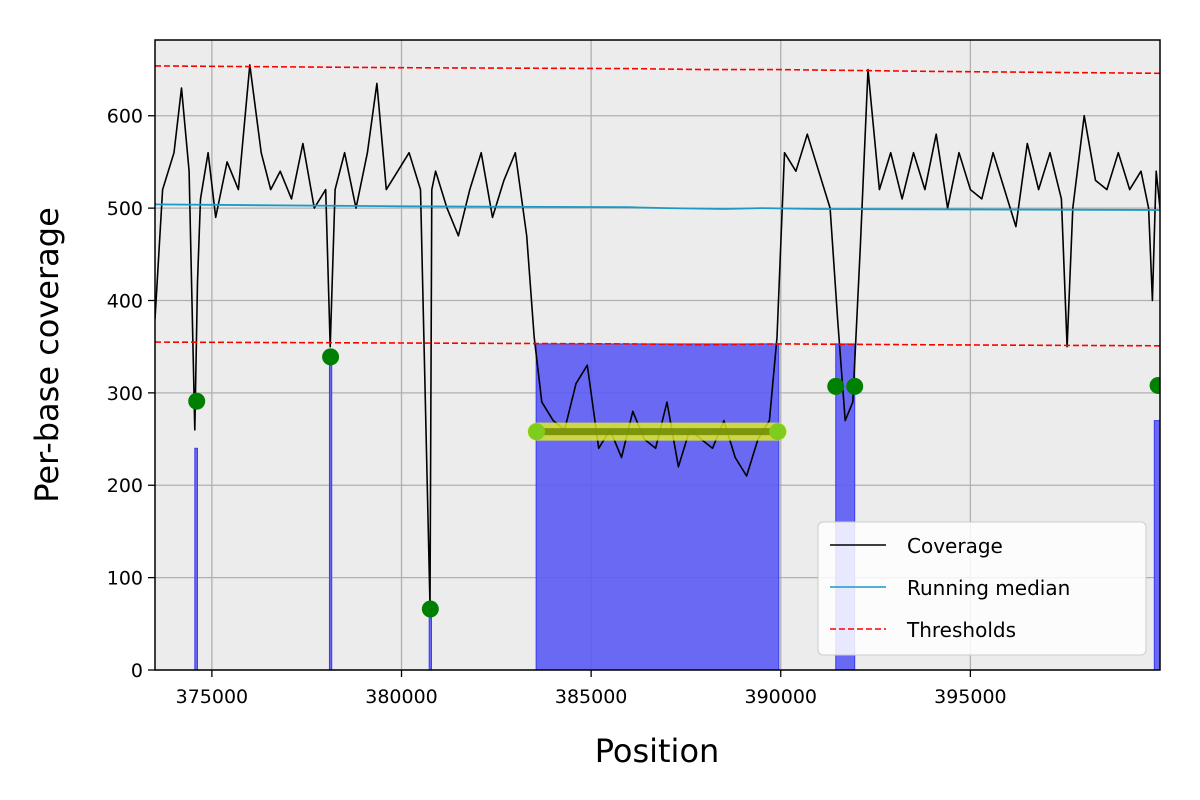 The width and height of the screenshot is (1200, 800). I want to click on upper-threshold-line, so click(657, 70).